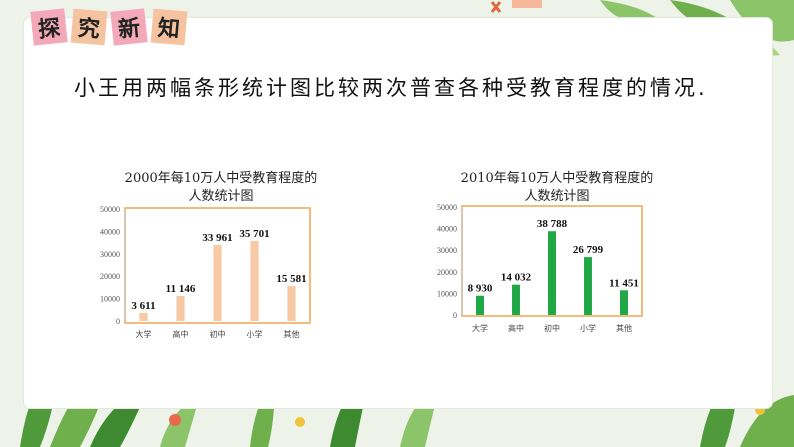 The width and height of the screenshot is (794, 447). What do you see at coordinates (557, 188) in the screenshot?
I see `chart-2010-title-block: 2010年每10万人中受教育程度的 人数统计图` at bounding box center [557, 188].